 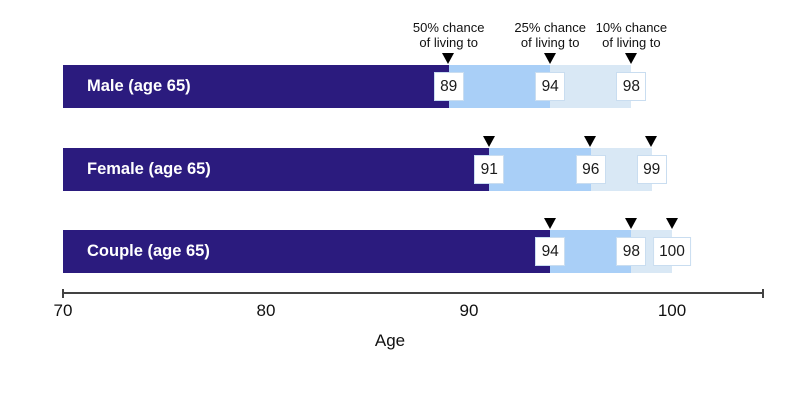 I want to click on column-header-line1: 50% chance, so click(x=448, y=27).